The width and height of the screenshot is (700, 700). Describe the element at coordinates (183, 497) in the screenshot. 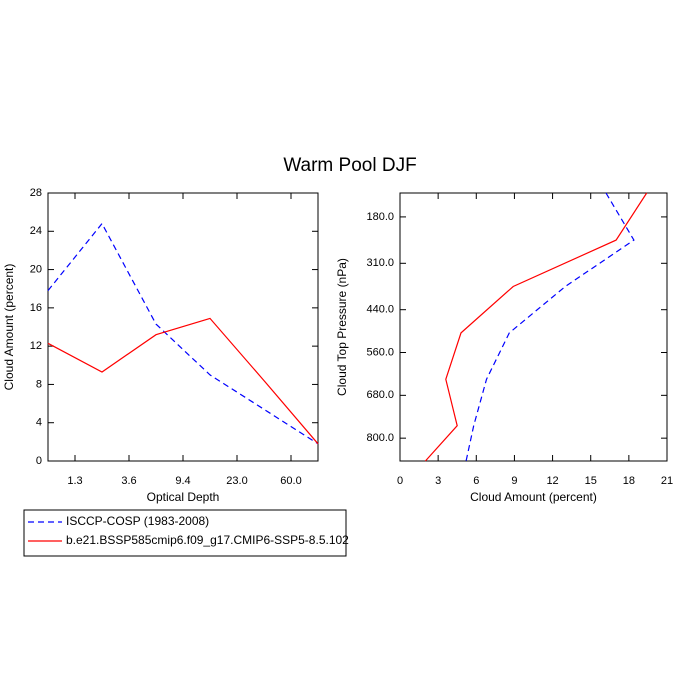

I see `x-axis-label: Optical Depth` at that location.